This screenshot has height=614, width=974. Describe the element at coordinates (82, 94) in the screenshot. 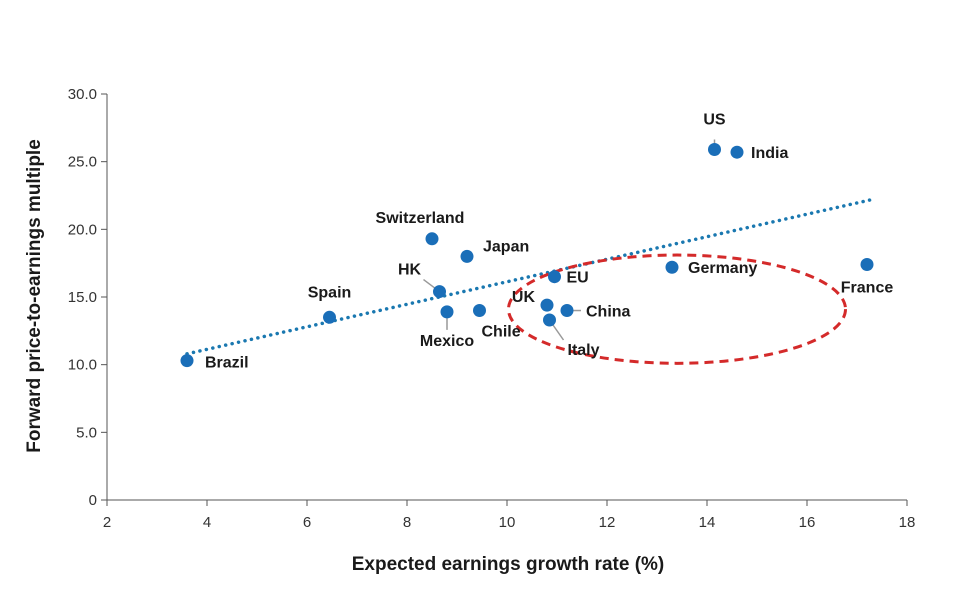

I see `y-tick-label: 30.0` at that location.